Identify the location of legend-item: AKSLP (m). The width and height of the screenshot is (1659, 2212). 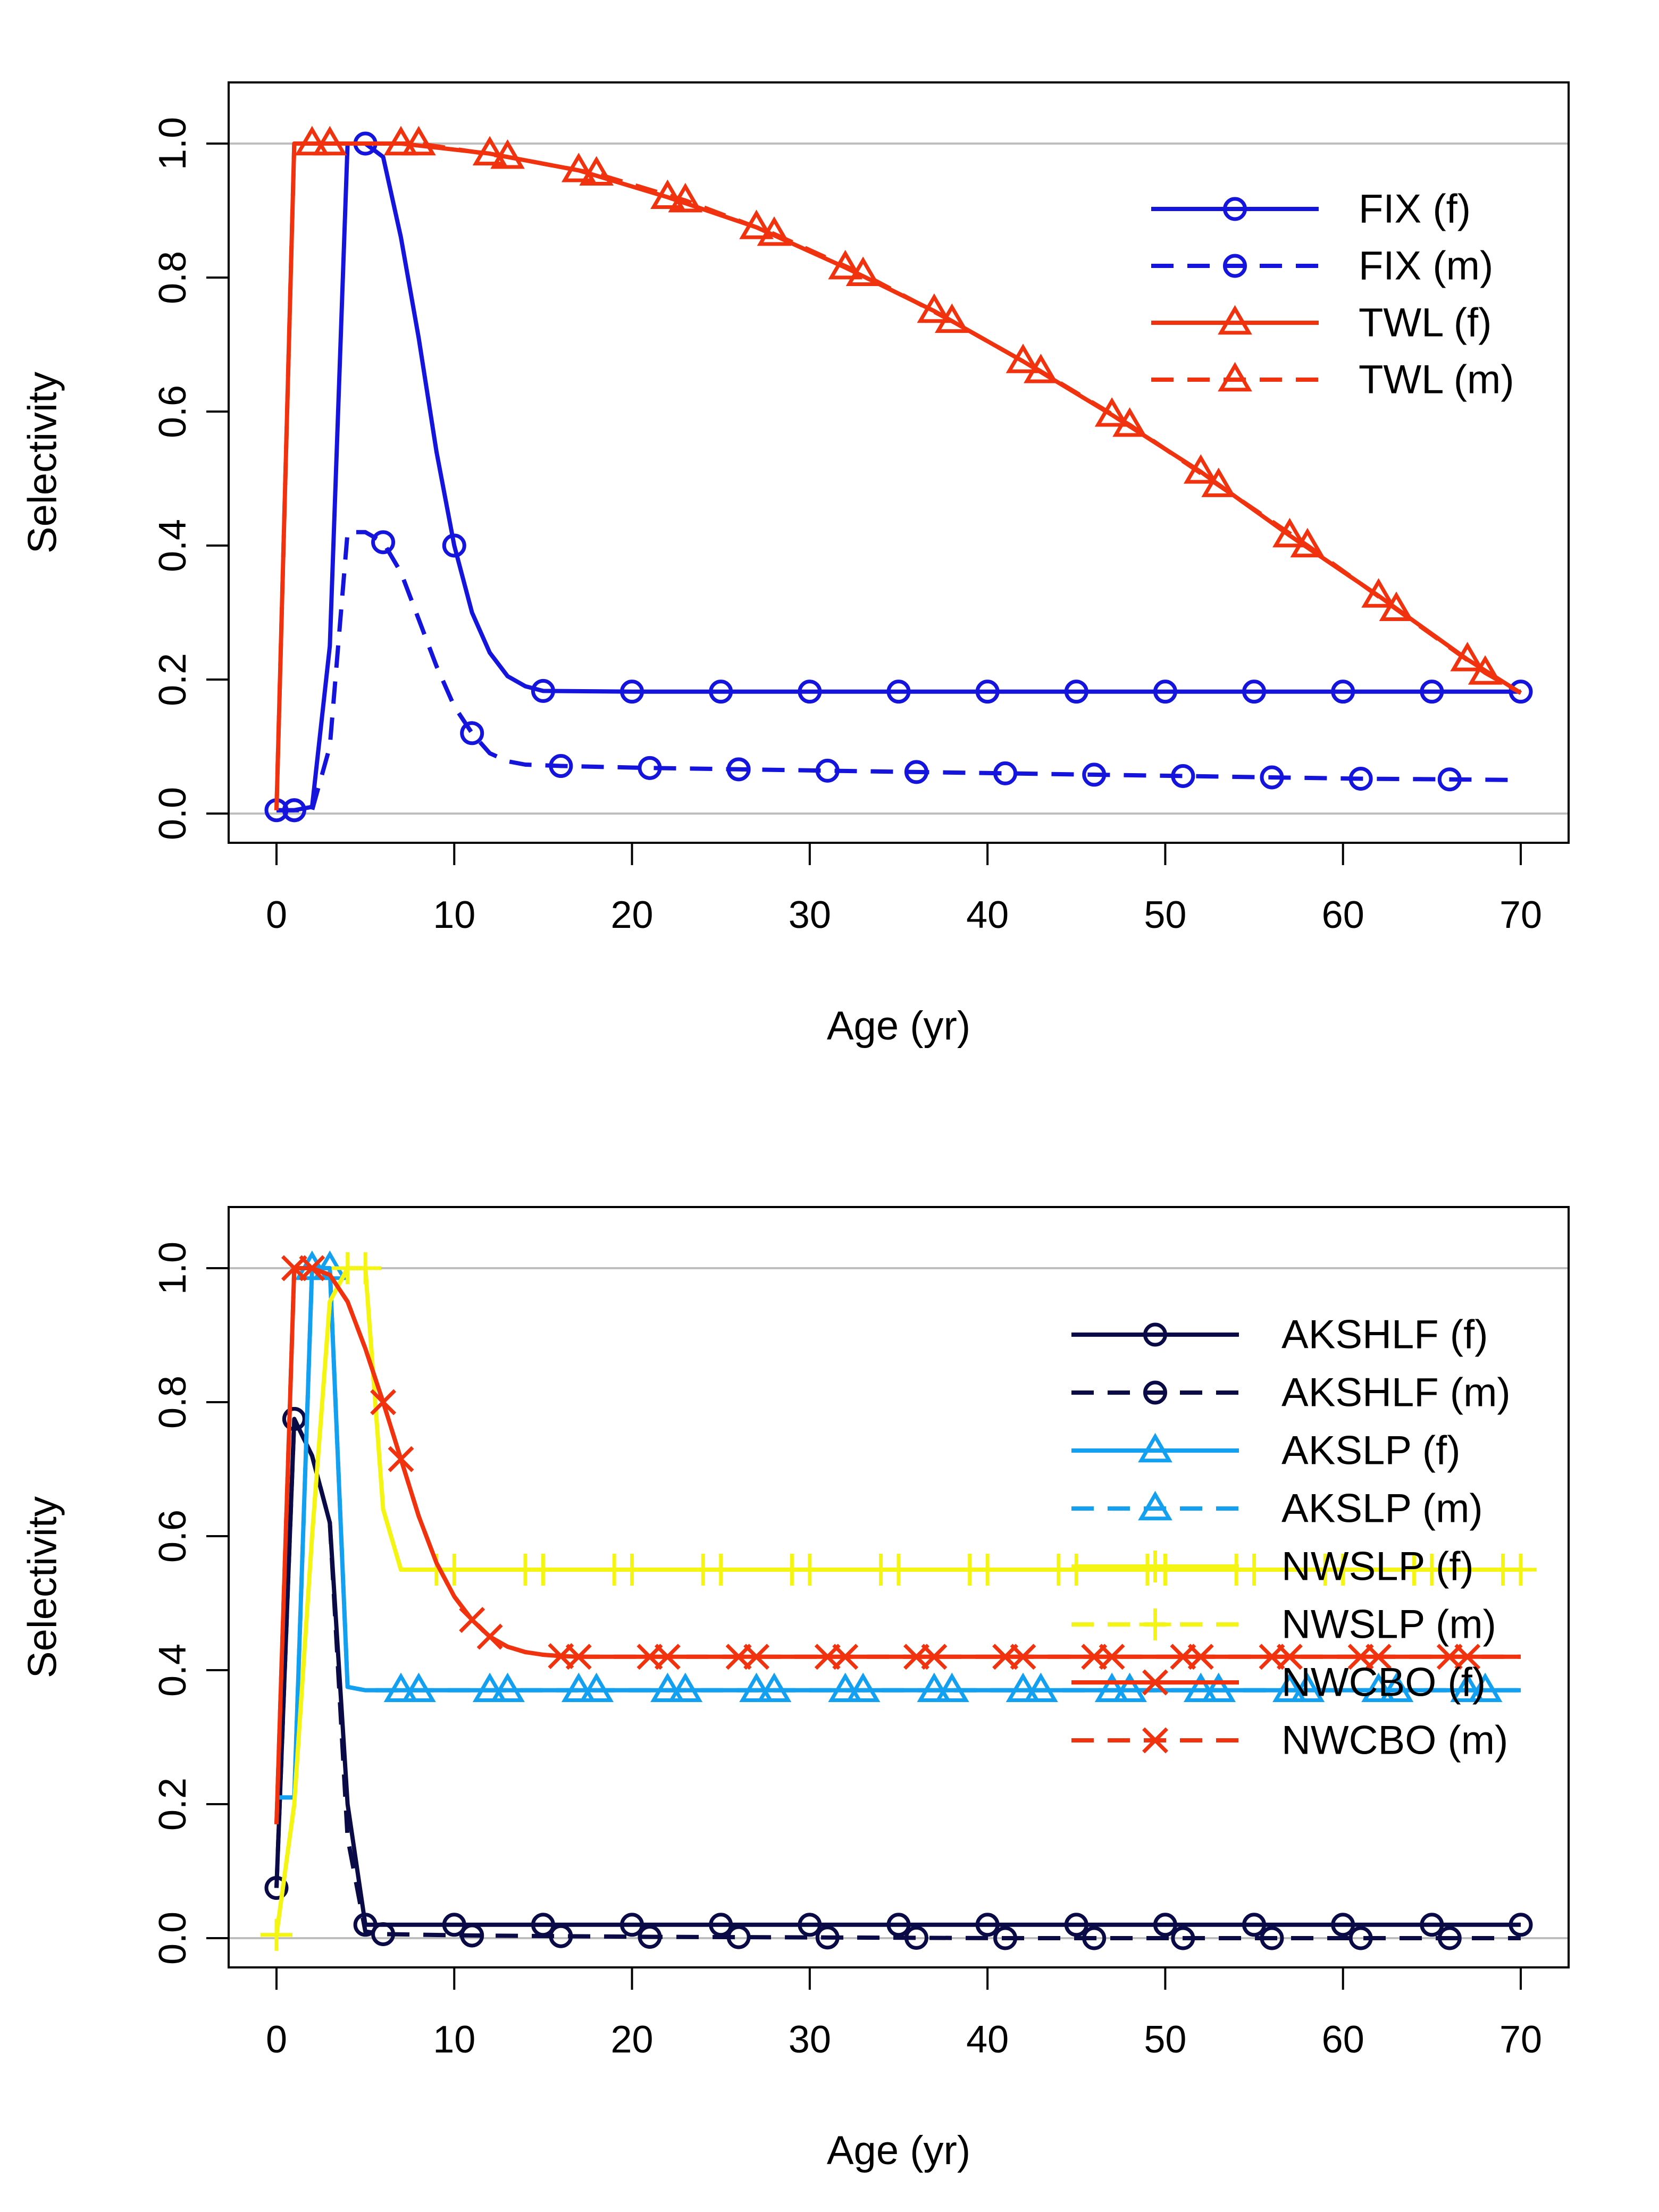
(1277, 1508).